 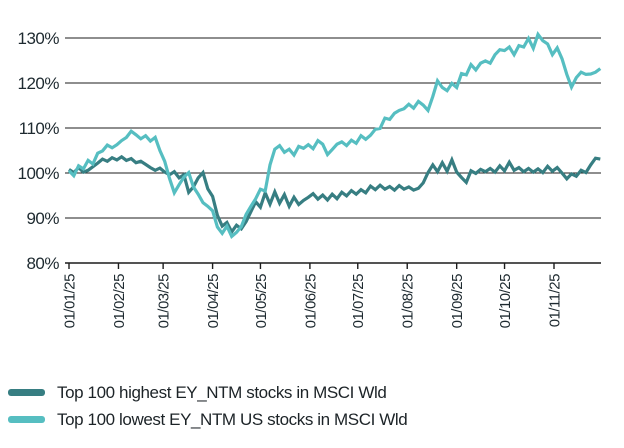 What do you see at coordinates (26, 392) in the screenshot?
I see `legend-swatch-highest-icon` at bounding box center [26, 392].